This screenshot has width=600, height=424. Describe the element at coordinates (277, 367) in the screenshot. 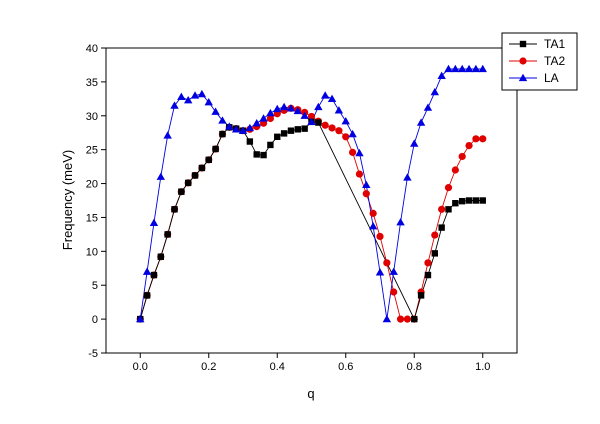

I see `x-tick-label: 0.4` at that location.